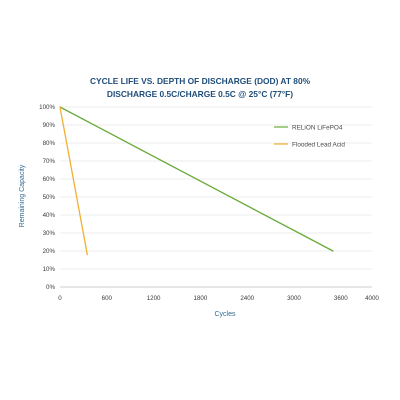 The image size is (400, 400). Describe the element at coordinates (49, 143) in the screenshot. I see `y-tick-label: 80%` at that location.